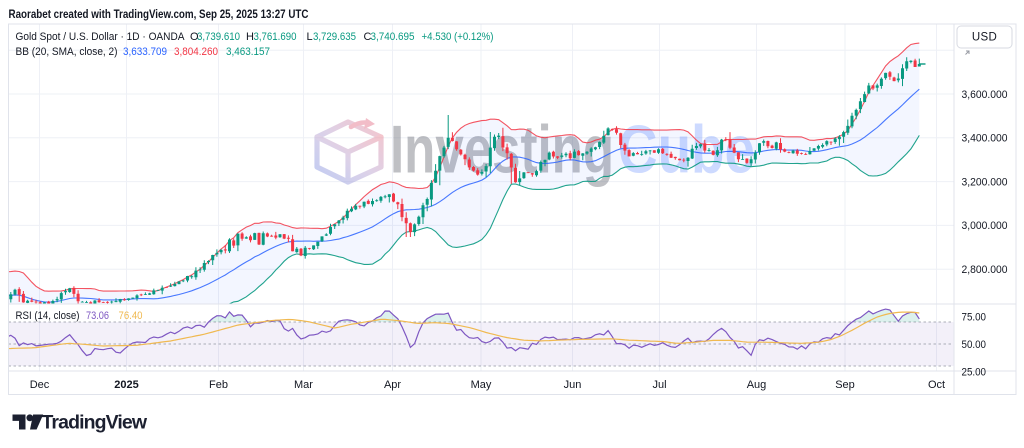  I want to click on svg-text: 3,000.000, so click(985, 226).